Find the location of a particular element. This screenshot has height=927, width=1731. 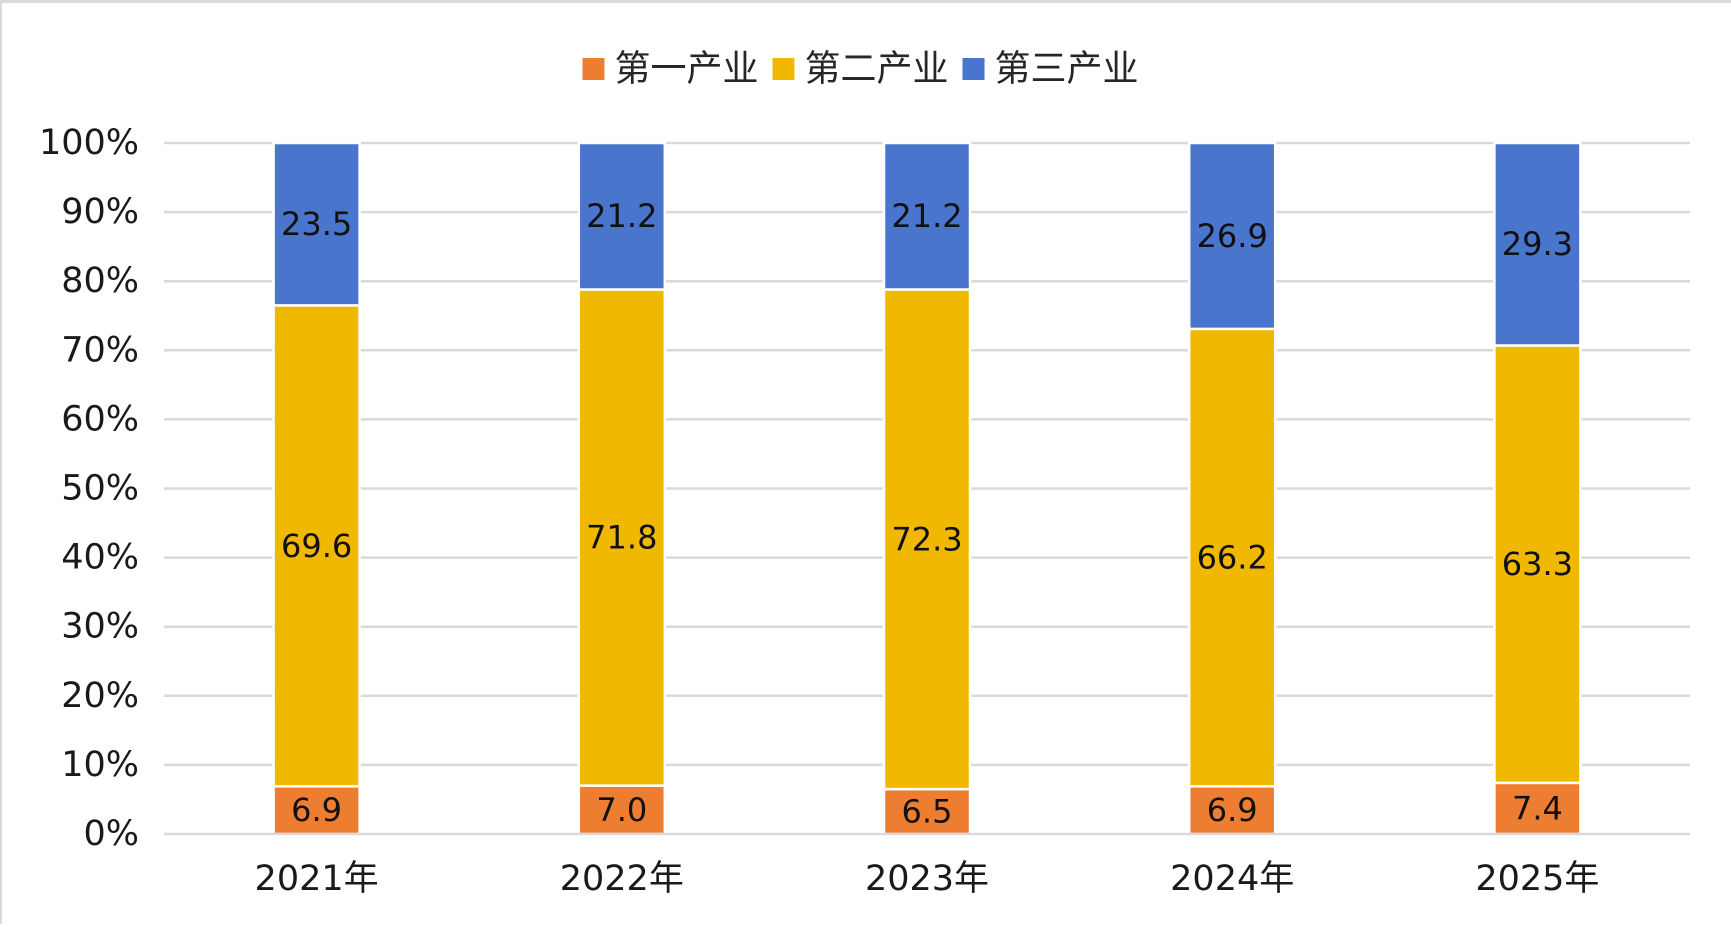

y-tick-label: 90% is located at coordinates (100, 212).